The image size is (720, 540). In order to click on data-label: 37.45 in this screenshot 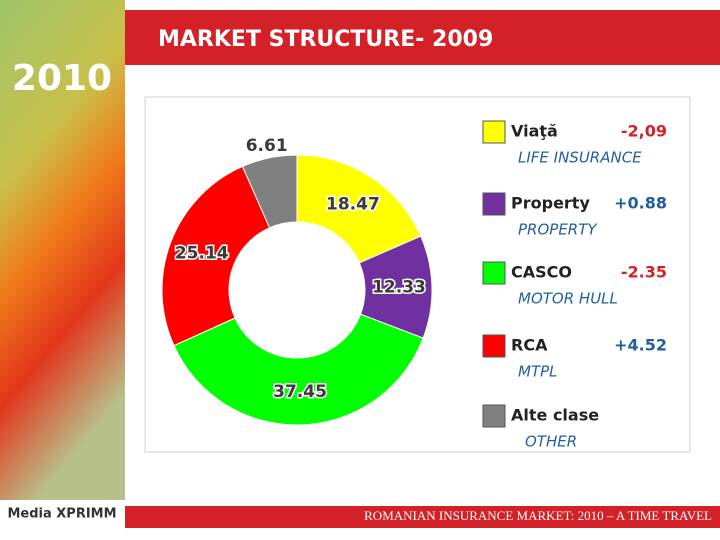, I will do `click(300, 392)`.